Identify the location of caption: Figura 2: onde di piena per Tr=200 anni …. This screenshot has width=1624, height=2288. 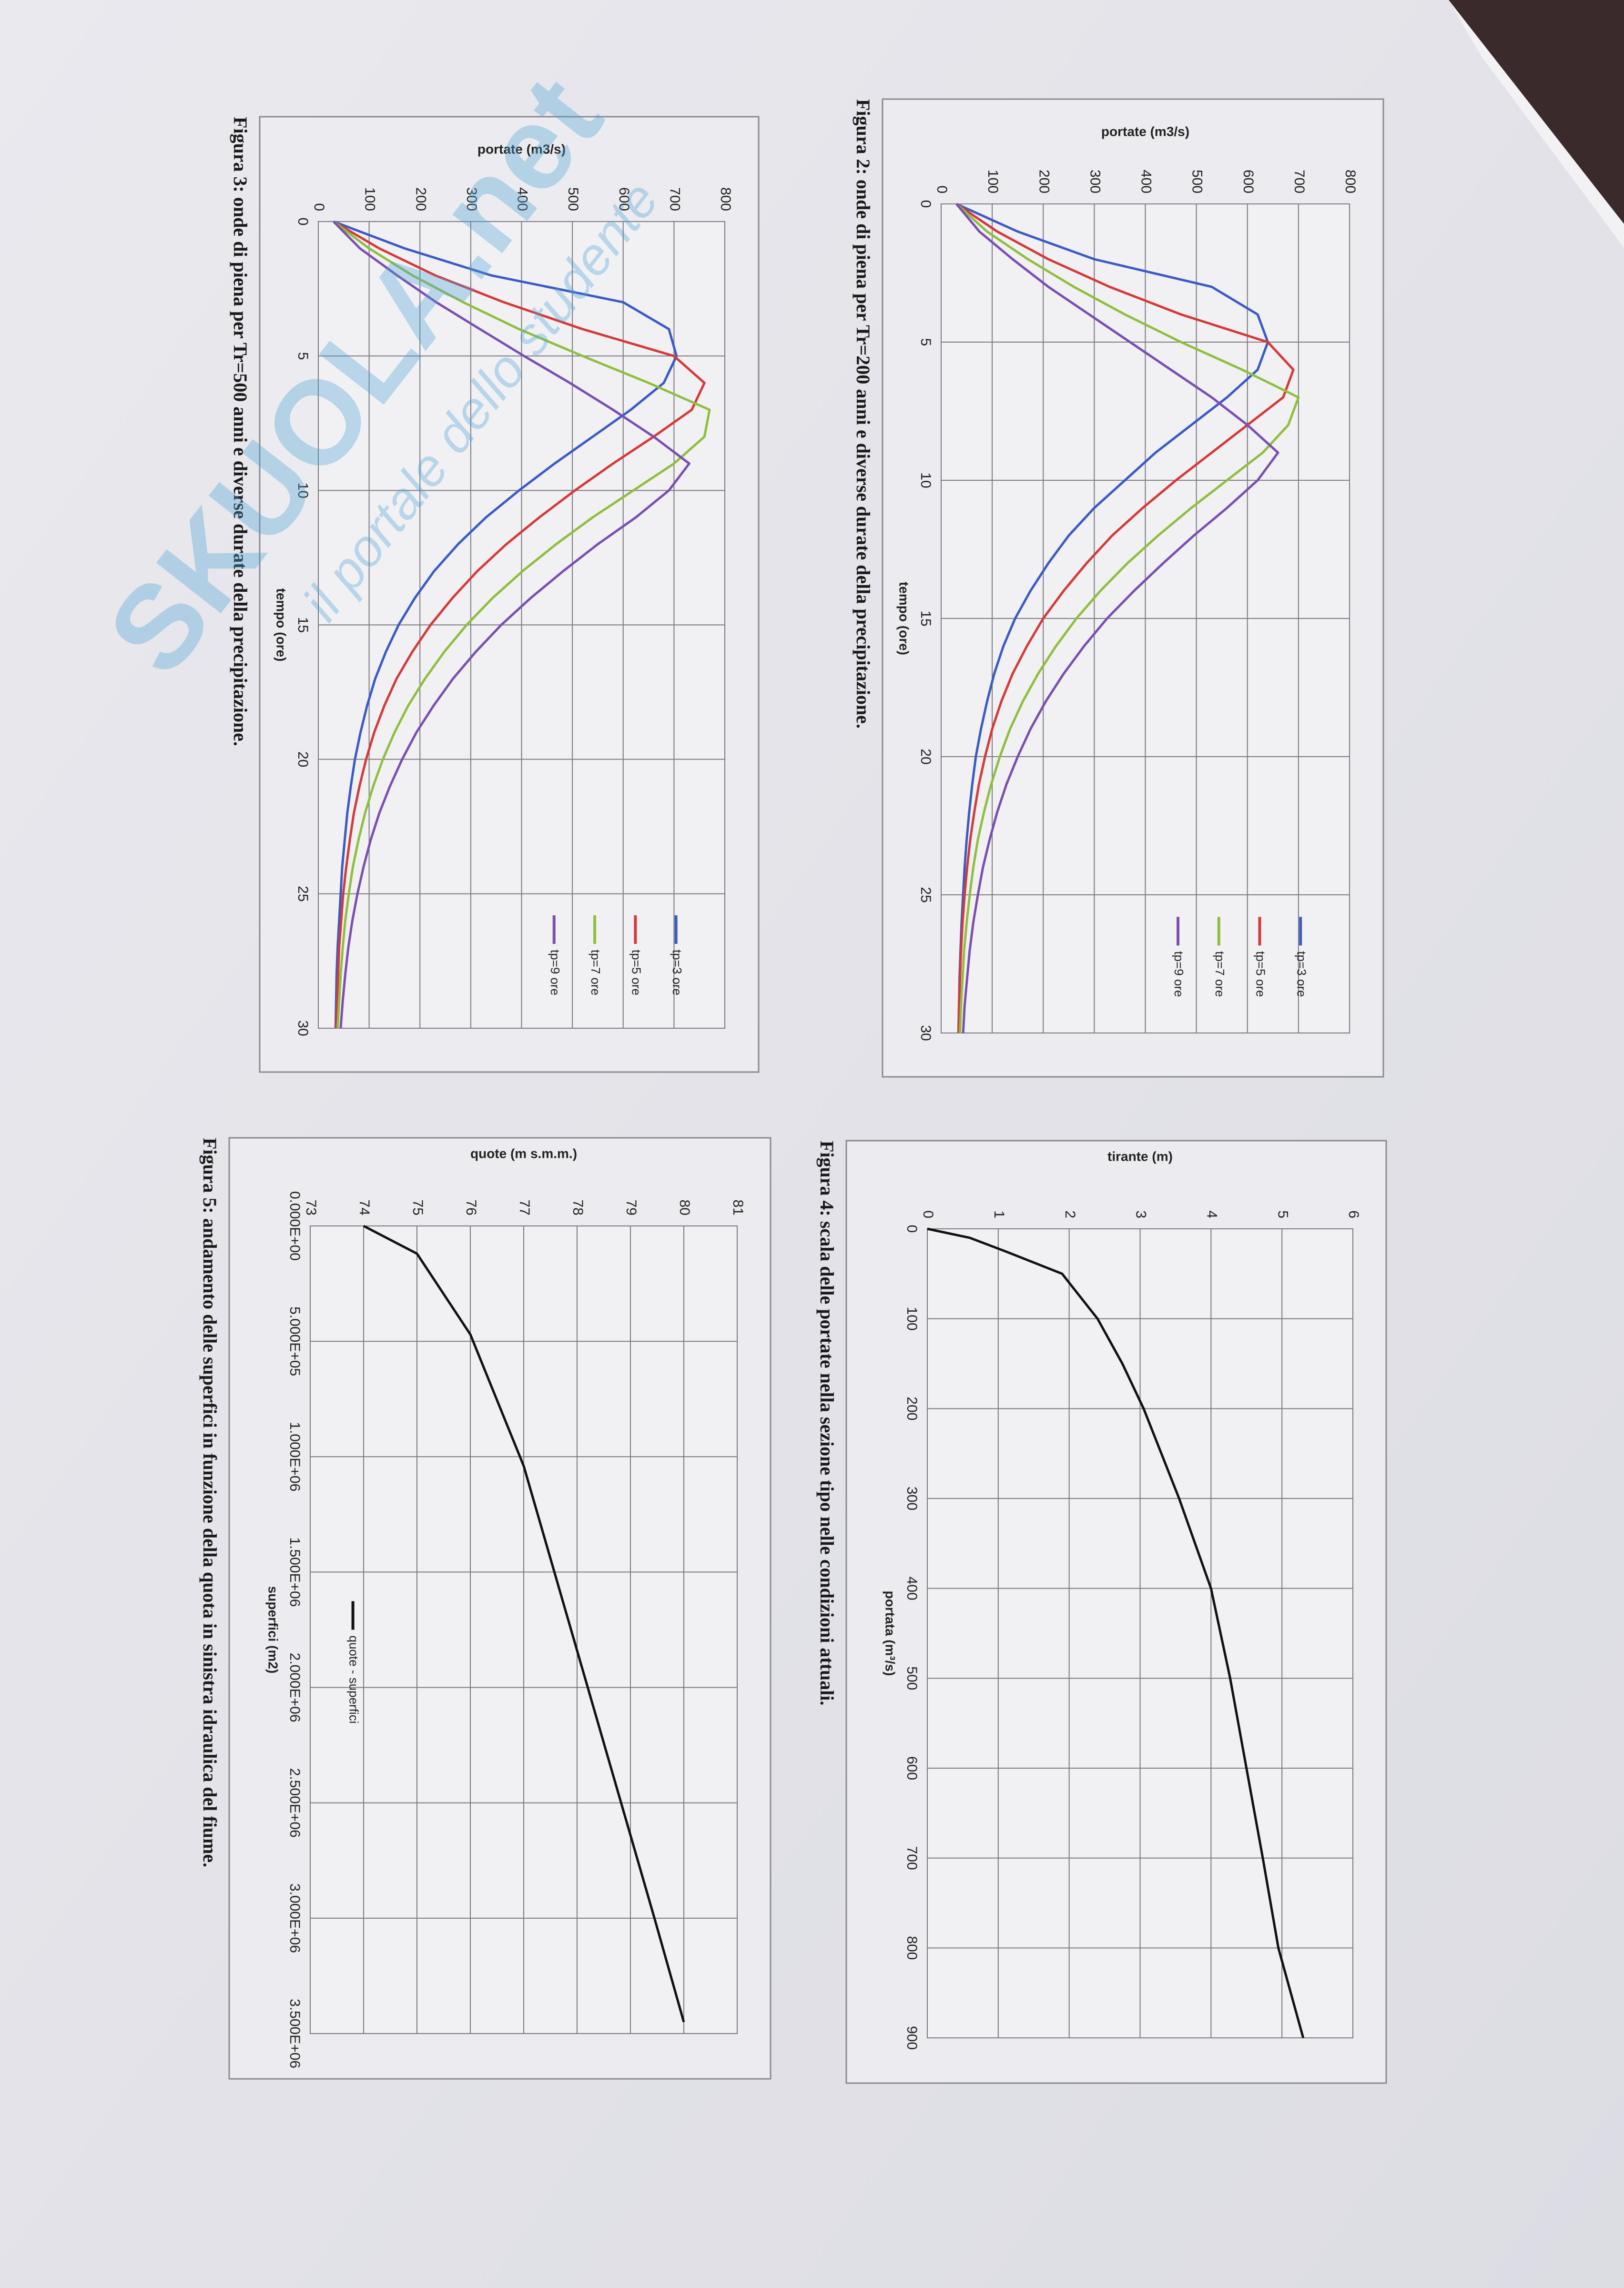
(863, 414).